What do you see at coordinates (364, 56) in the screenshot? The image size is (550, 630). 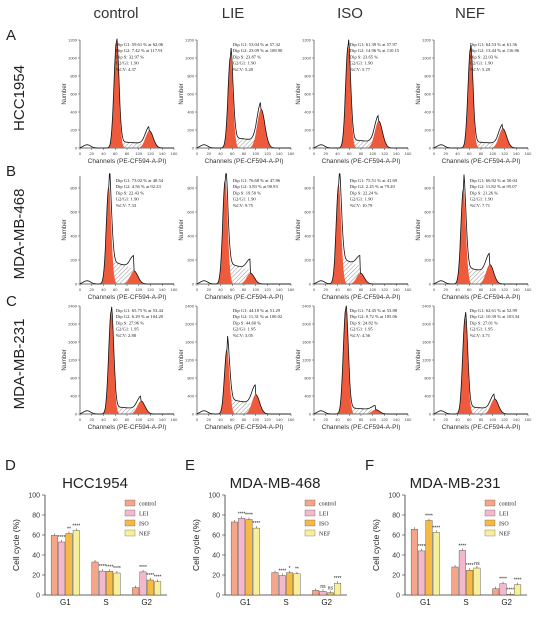 I see `histogram-stat-line: Dip S: 23.65 %` at bounding box center [364, 56].